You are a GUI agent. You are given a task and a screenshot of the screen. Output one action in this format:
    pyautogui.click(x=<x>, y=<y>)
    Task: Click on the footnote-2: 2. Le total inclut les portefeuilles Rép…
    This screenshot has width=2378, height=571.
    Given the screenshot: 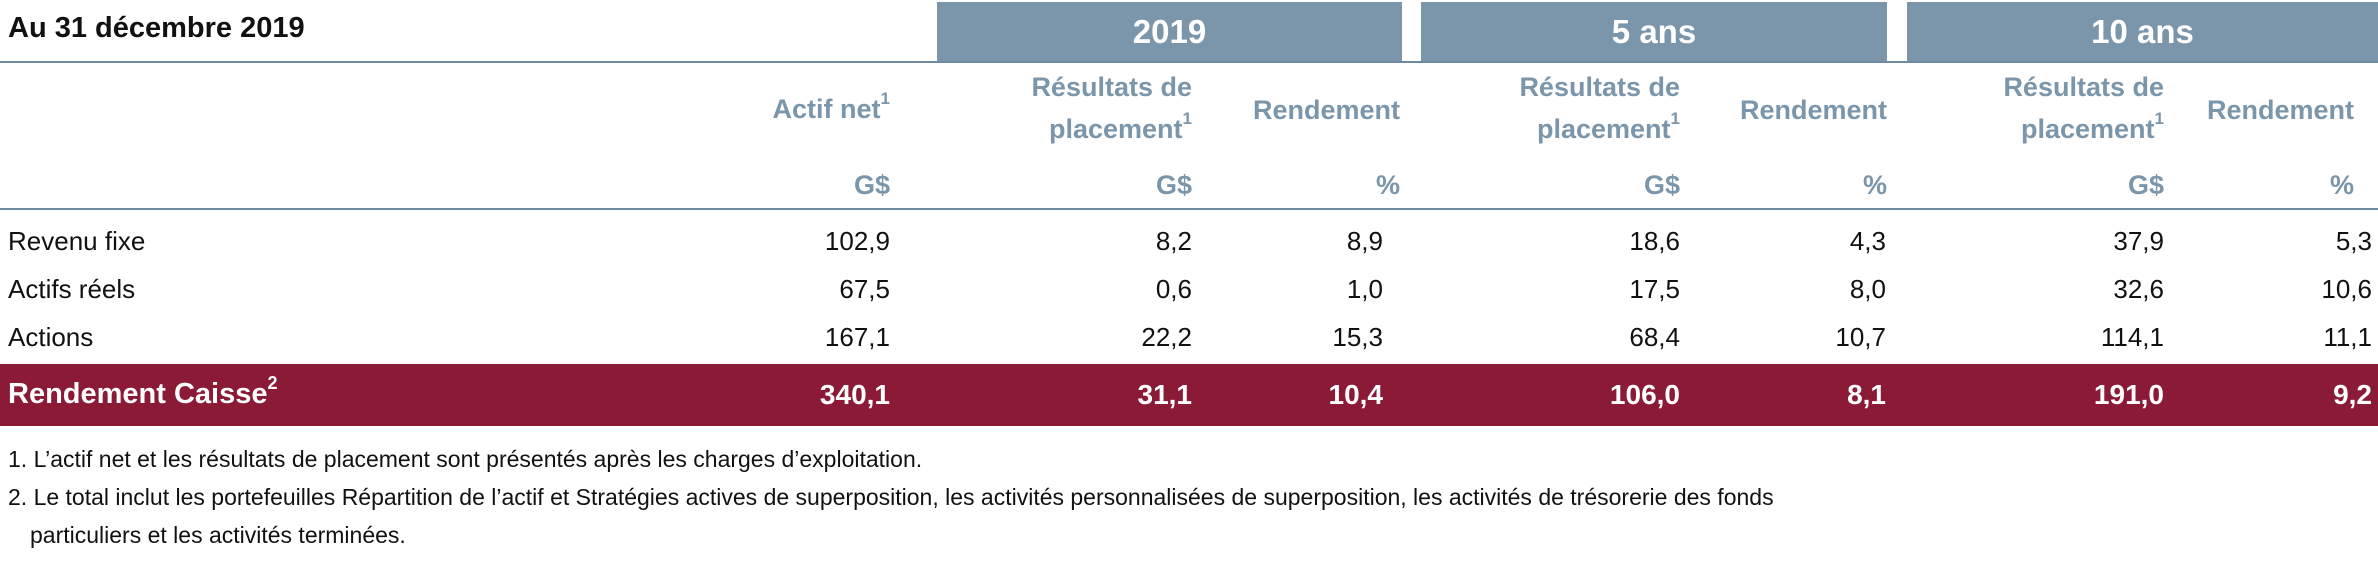 What is the action you would take?
    pyautogui.click(x=891, y=497)
    